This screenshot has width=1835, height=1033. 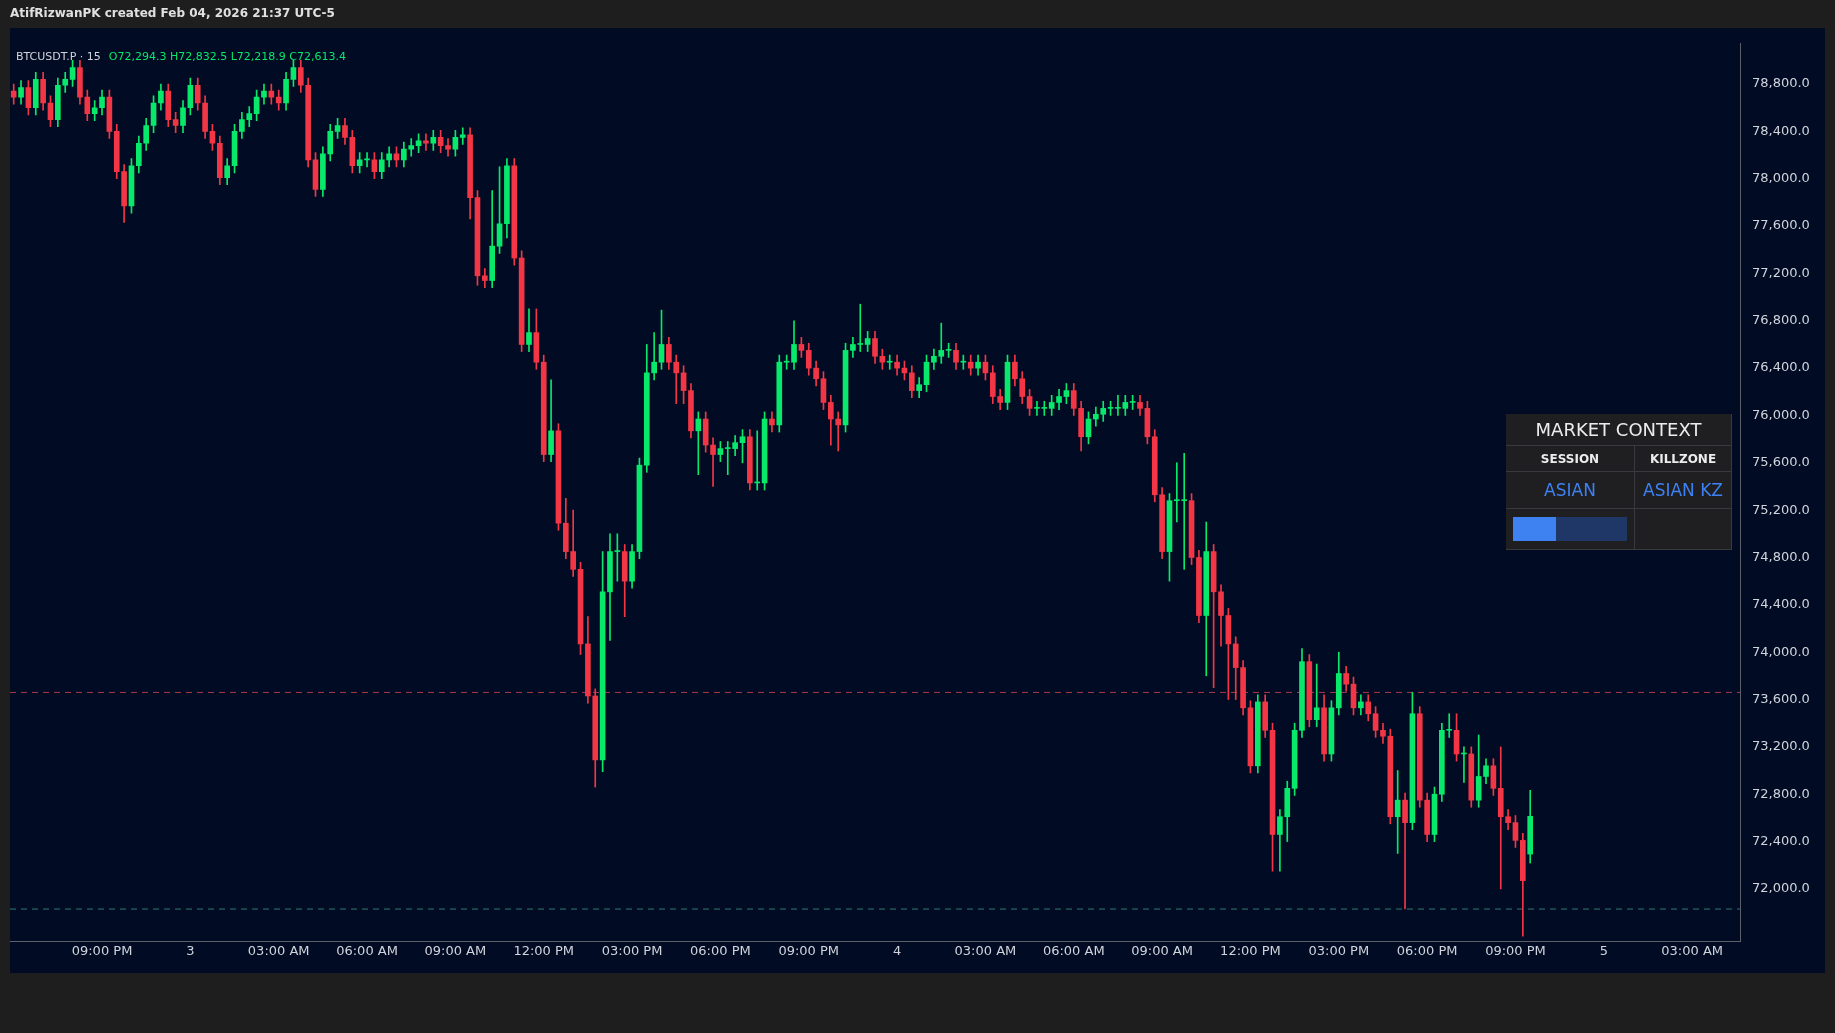 I want to click on annotation: SESSION, so click(x=1570, y=459).